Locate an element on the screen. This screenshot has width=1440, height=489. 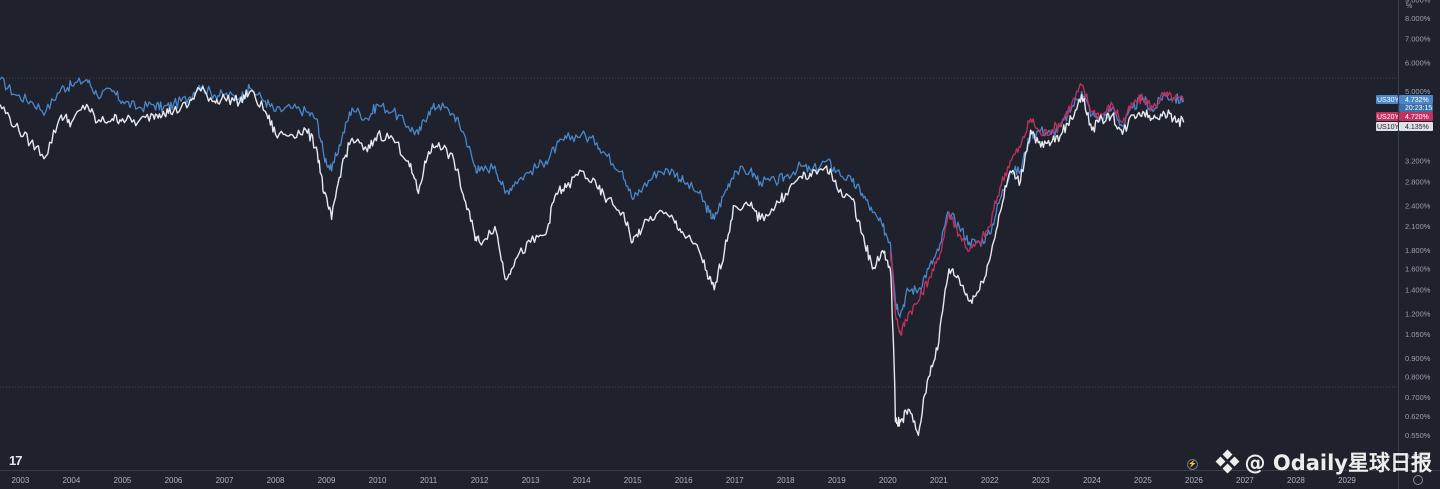
series-countdown-tag is located at coordinates (1416, 108).